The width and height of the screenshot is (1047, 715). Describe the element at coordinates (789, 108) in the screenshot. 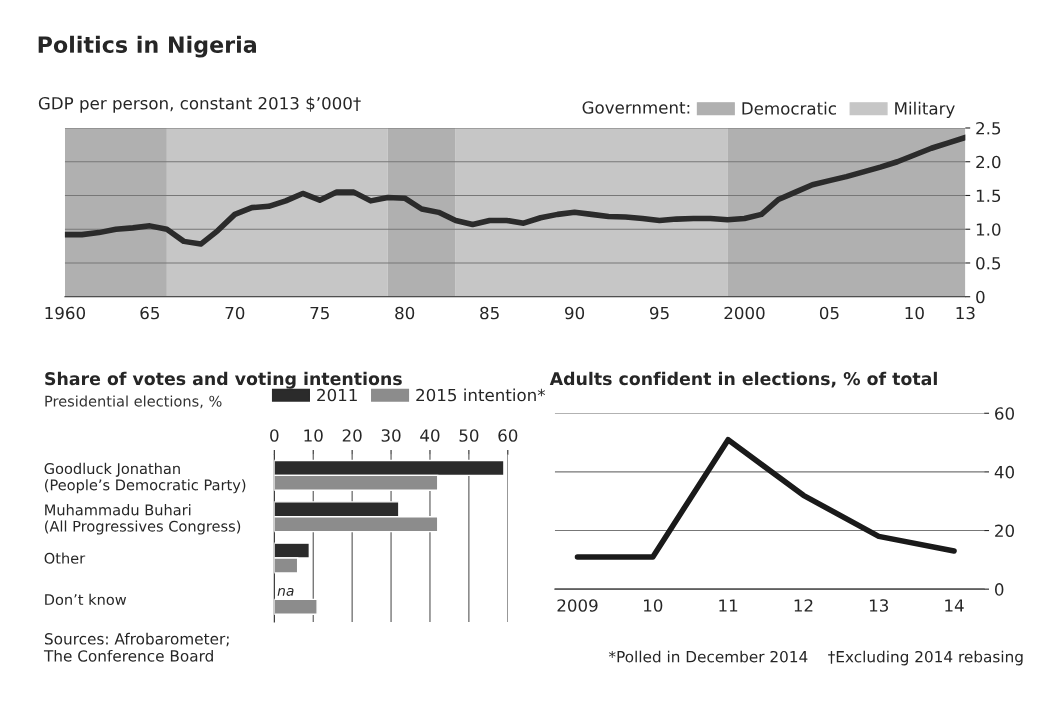

I see `legend-label: Democratic` at that location.